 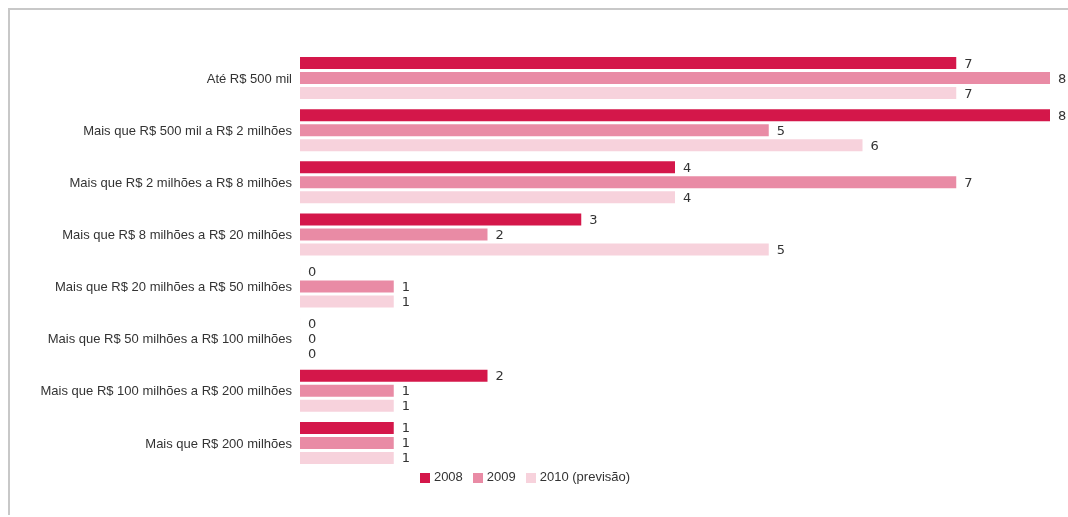 What do you see at coordinates (166, 391) in the screenshot?
I see `y-tick-label: Mais que R$ 100 milhões a R$ 200 milhões` at bounding box center [166, 391].